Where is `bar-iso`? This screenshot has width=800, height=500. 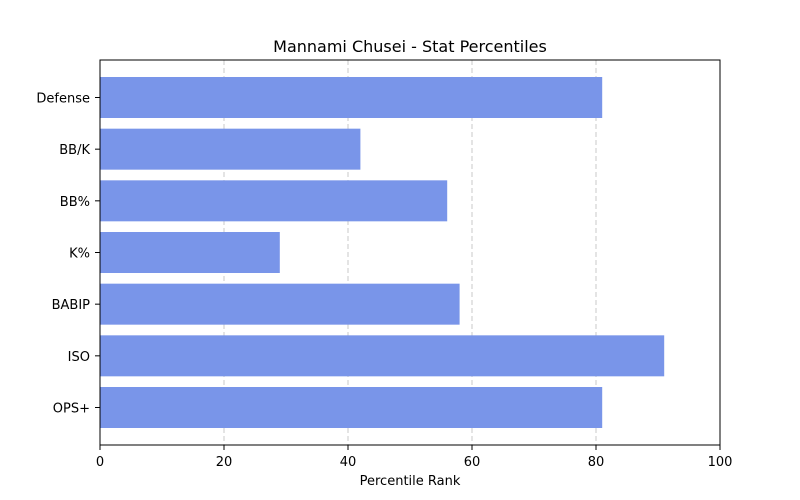 bar-iso is located at coordinates (382, 356).